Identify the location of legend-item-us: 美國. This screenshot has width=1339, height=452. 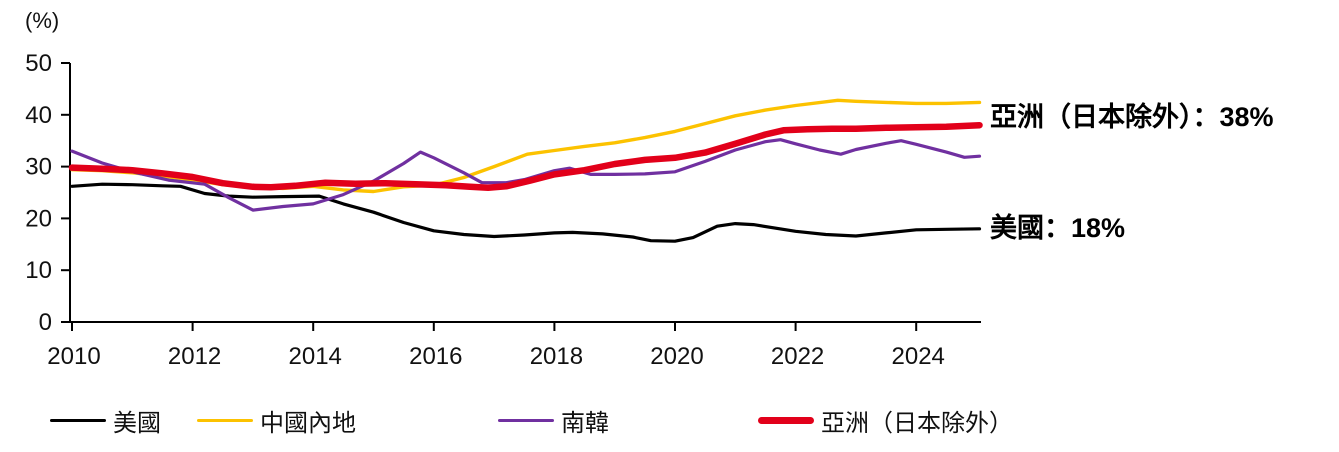
(105, 421).